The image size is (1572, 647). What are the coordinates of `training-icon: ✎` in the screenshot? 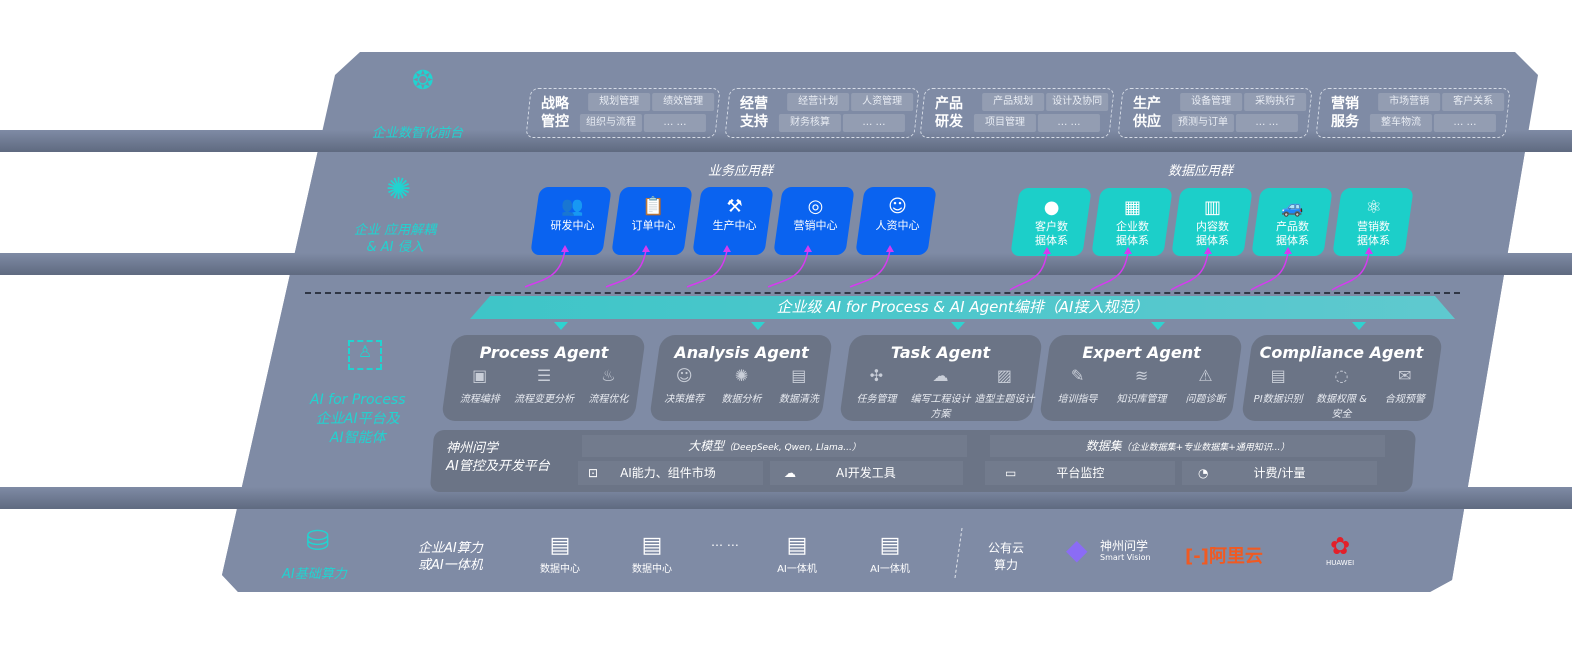 It's located at (1077, 375).